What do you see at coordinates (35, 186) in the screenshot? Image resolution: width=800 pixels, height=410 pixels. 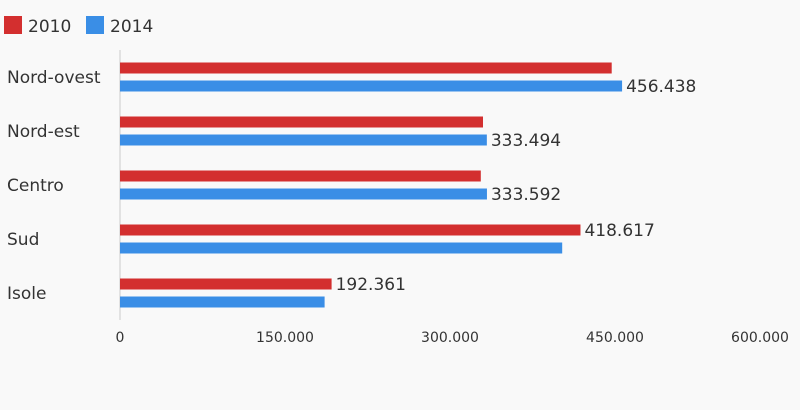 I see `category-label-centro: Centro` at bounding box center [35, 186].